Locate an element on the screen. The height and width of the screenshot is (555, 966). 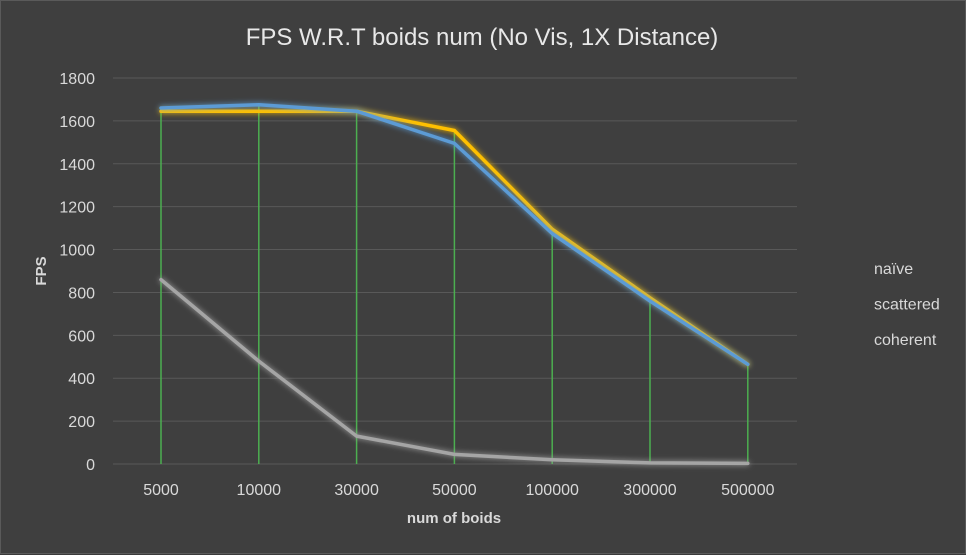
x-tick-label: 50000 is located at coordinates (454, 490).